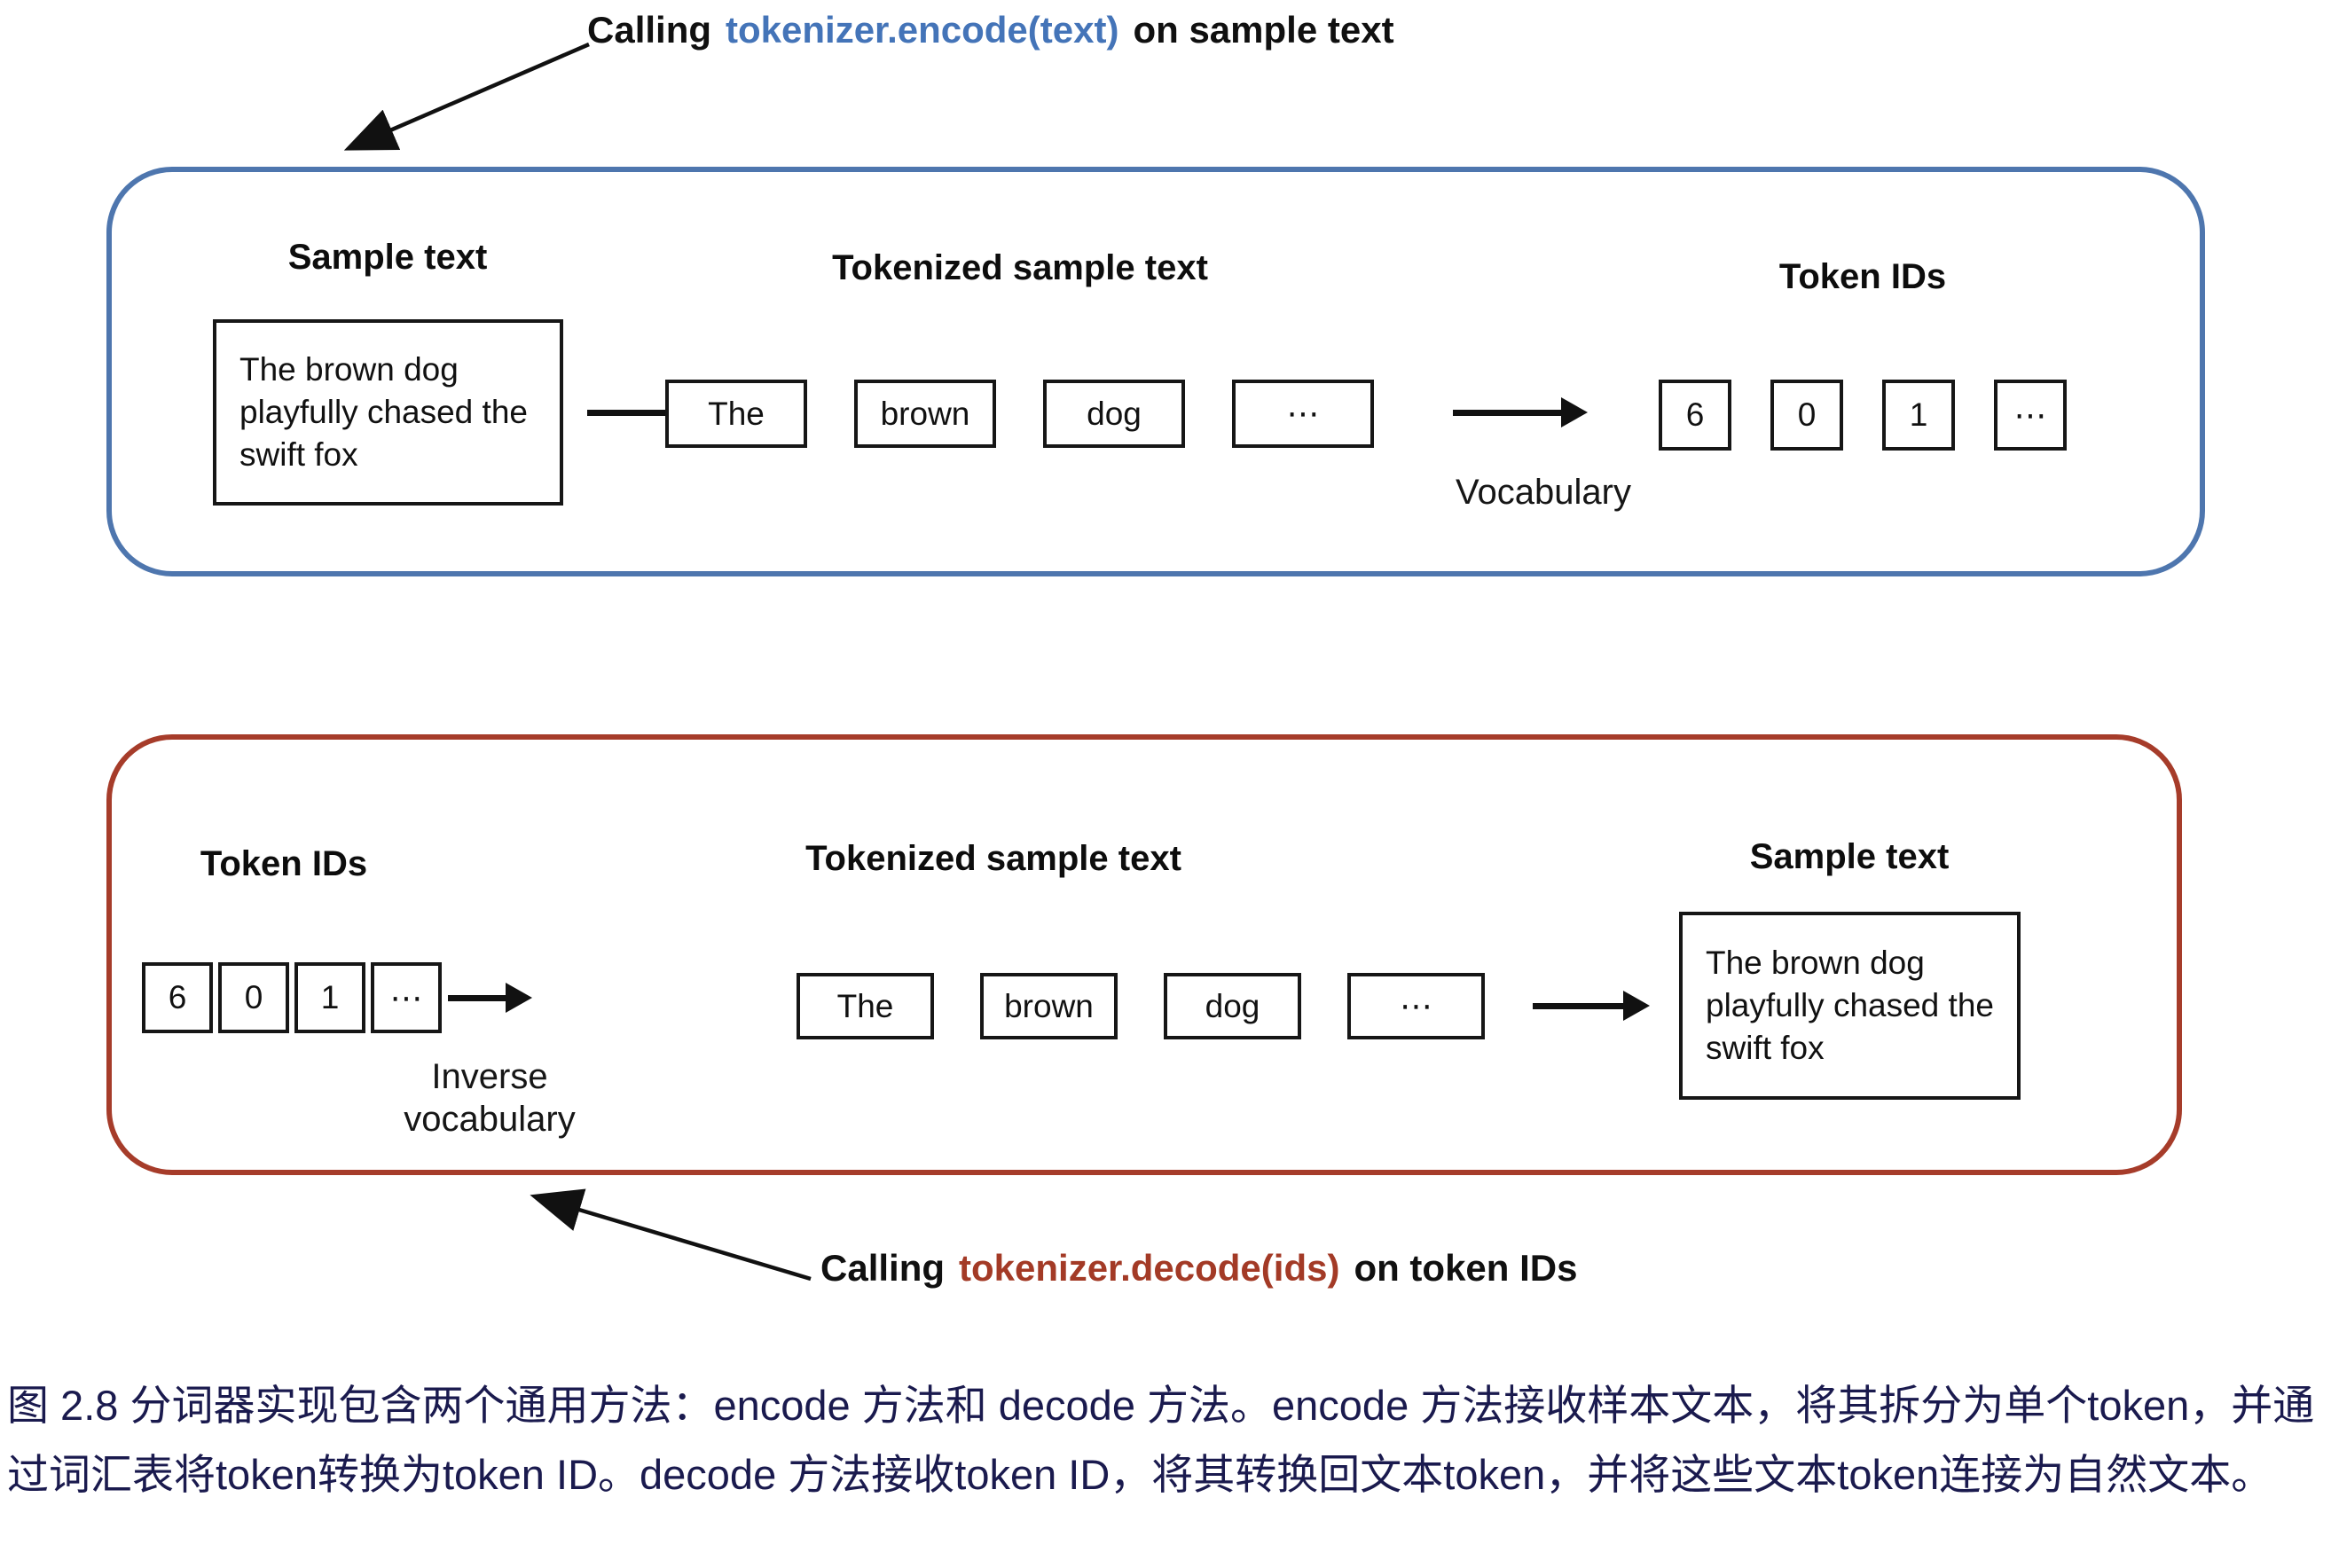 The width and height of the screenshot is (2331, 1568). I want to click on decode-annotation-prefix: Calling, so click(883, 1268).